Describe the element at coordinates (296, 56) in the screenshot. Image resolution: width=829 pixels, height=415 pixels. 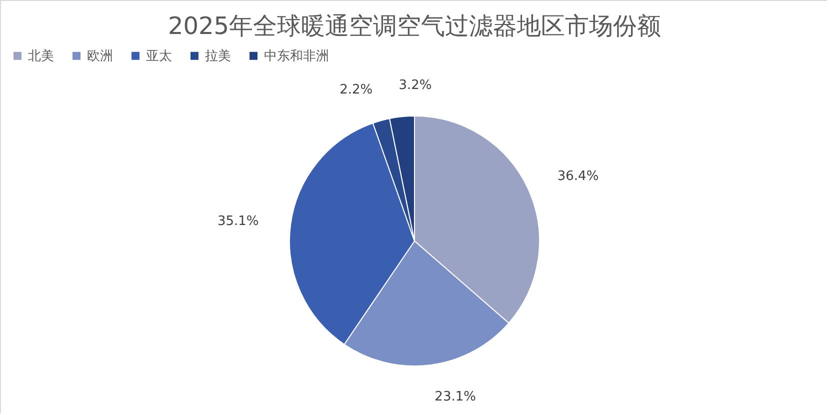
I see `legend-label: 中东和非洲` at that location.